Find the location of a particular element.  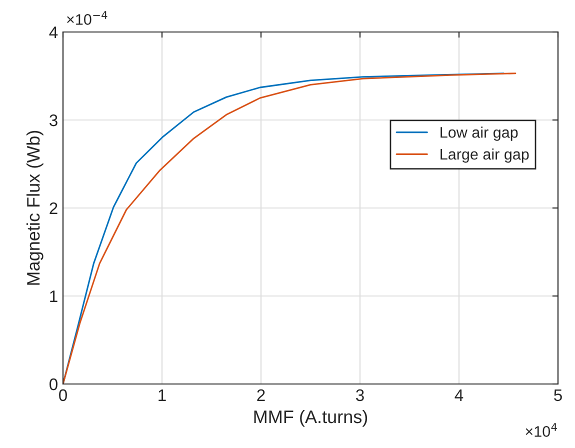

y-tick-label: 0 is located at coordinates (54, 384).